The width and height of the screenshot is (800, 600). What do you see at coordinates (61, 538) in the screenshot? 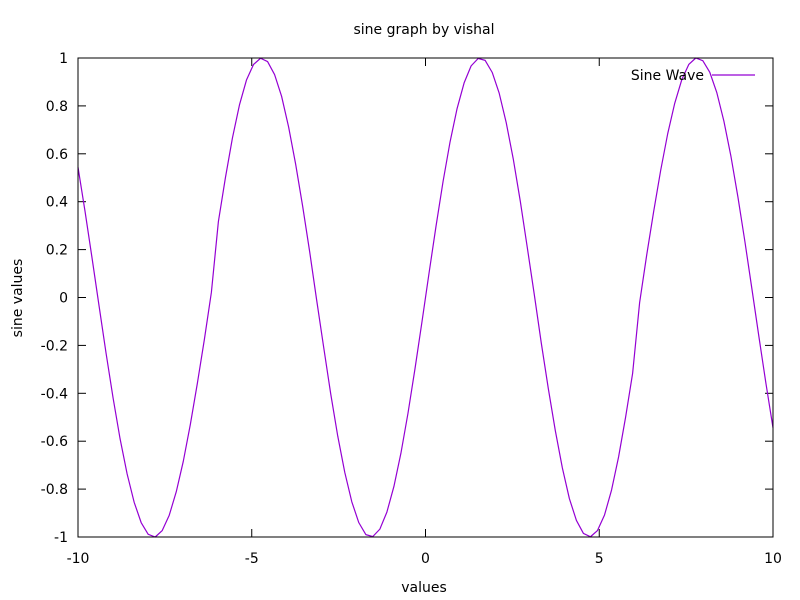
I see `y-tick-label: -1` at bounding box center [61, 538].